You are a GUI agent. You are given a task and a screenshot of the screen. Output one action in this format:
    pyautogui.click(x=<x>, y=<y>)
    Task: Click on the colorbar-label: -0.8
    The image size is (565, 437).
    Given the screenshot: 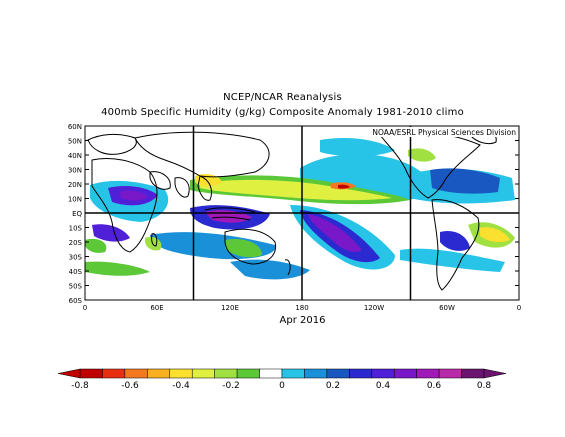 What is the action you would take?
    pyautogui.click(x=80, y=386)
    